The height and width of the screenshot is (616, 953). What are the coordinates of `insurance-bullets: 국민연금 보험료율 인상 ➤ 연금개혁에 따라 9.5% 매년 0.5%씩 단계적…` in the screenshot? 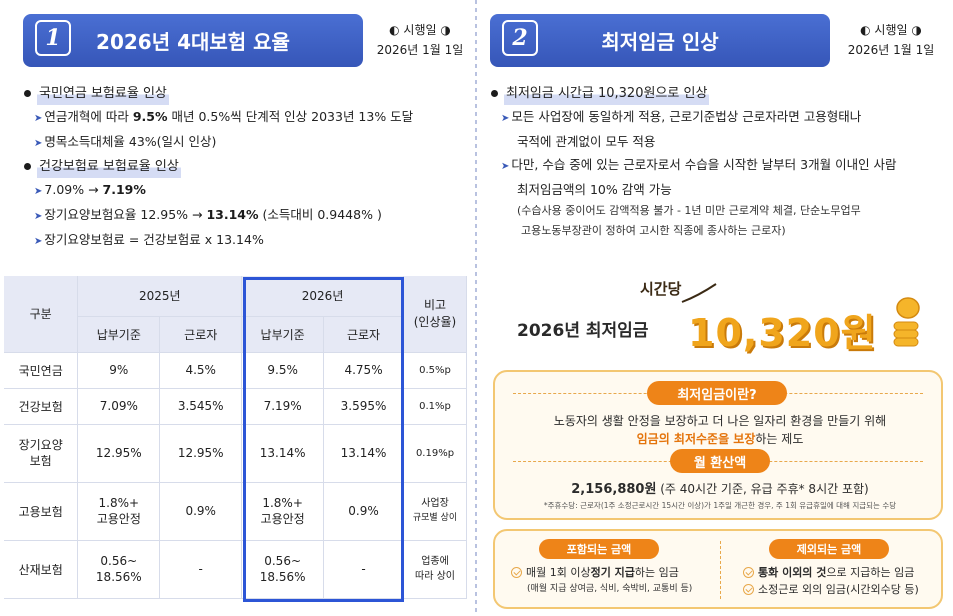 It's located at (247, 167).